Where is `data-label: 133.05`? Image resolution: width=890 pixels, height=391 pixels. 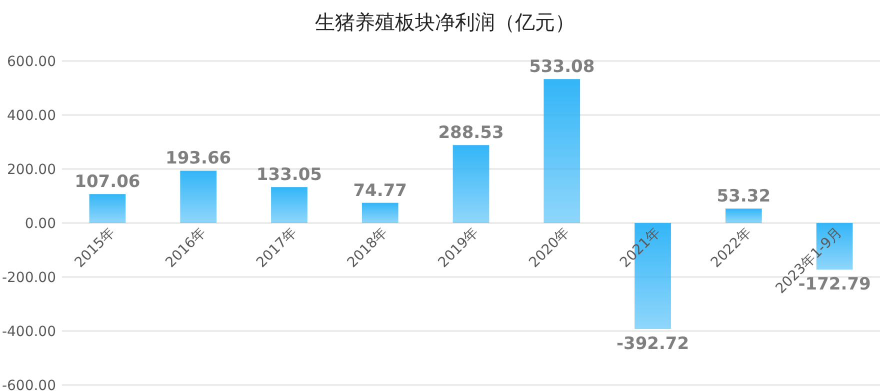
data-label: 133.05 is located at coordinates (289, 175).